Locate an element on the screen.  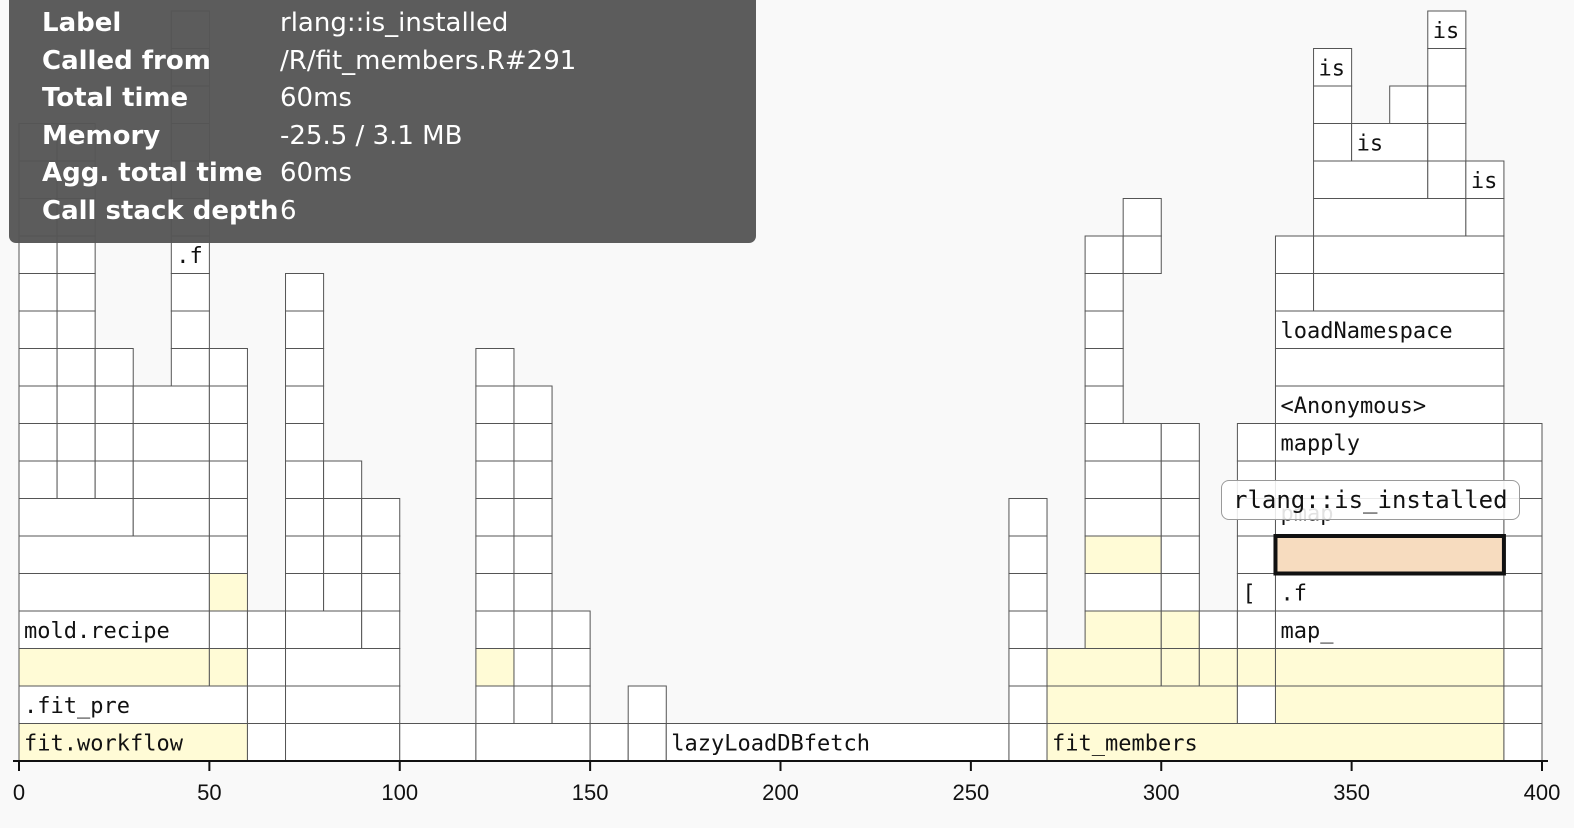
flame-frame: map_ is located at coordinates (1389, 629).